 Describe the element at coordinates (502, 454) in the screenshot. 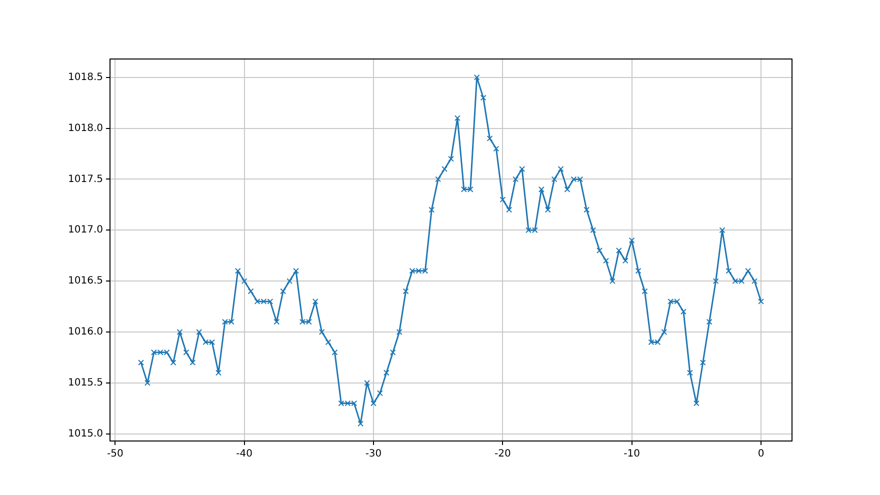

I see `x-tick-label: -20` at that location.